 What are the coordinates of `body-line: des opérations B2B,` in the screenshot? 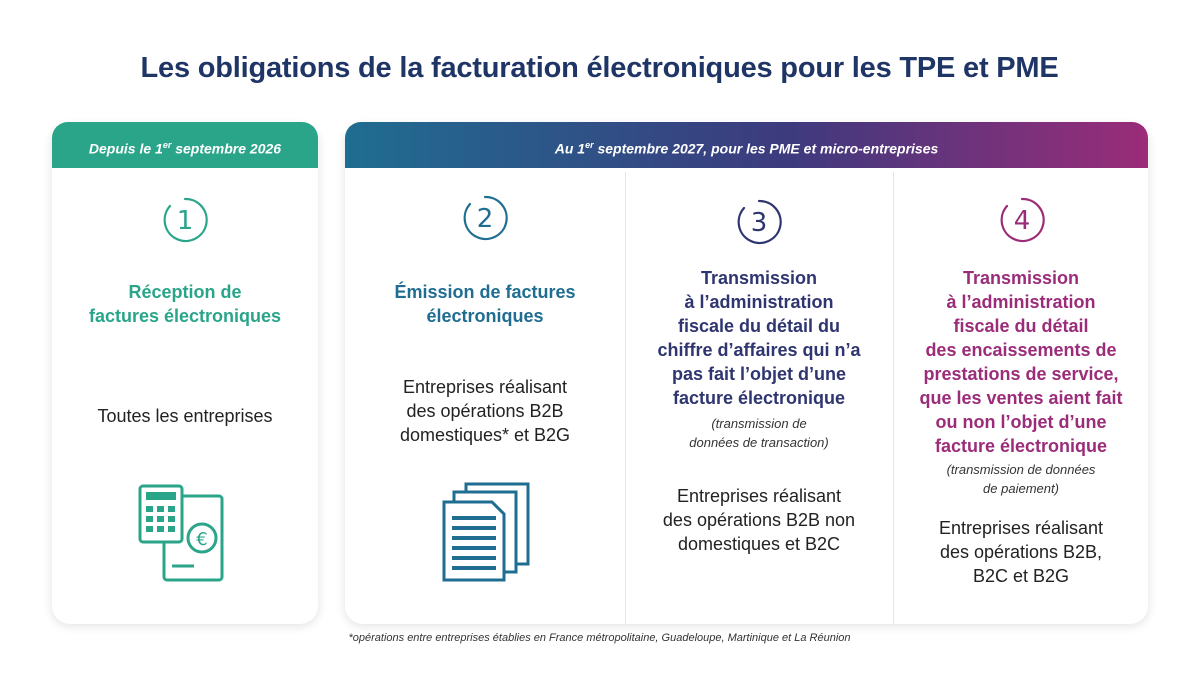 It's located at (1021, 552).